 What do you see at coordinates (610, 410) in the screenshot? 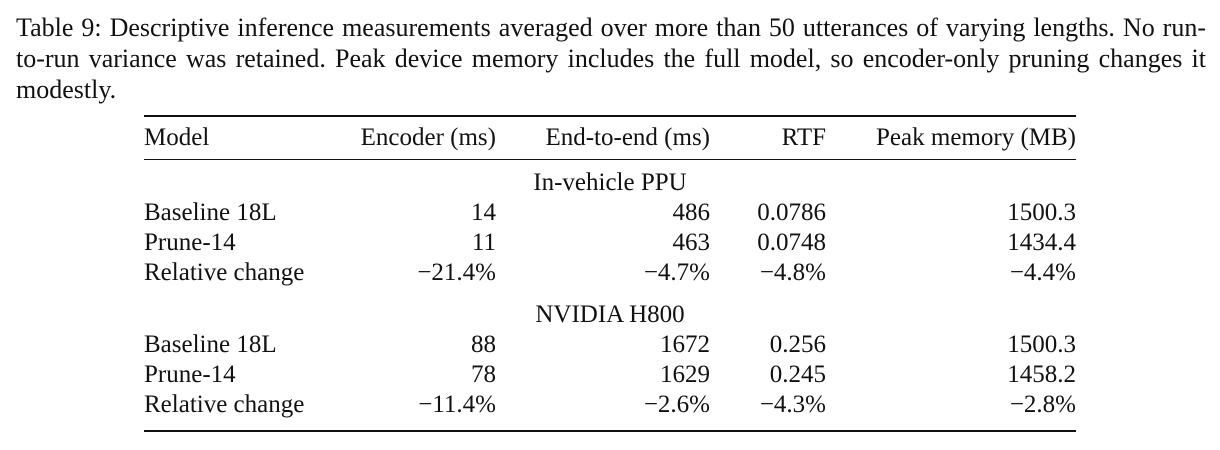
I see `table-row: Relative change −11.4% −2.6% −4.3% −2.8%` at bounding box center [610, 410].